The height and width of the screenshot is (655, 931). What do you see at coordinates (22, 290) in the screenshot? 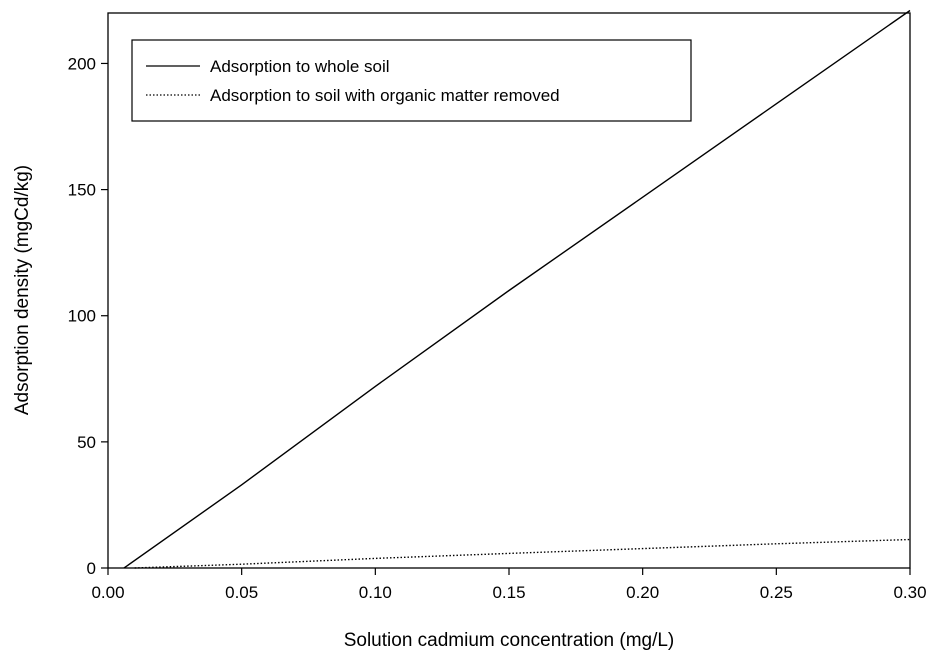
I see `y-axis-label: Adsorption density (mgCd/kg)` at bounding box center [22, 290].